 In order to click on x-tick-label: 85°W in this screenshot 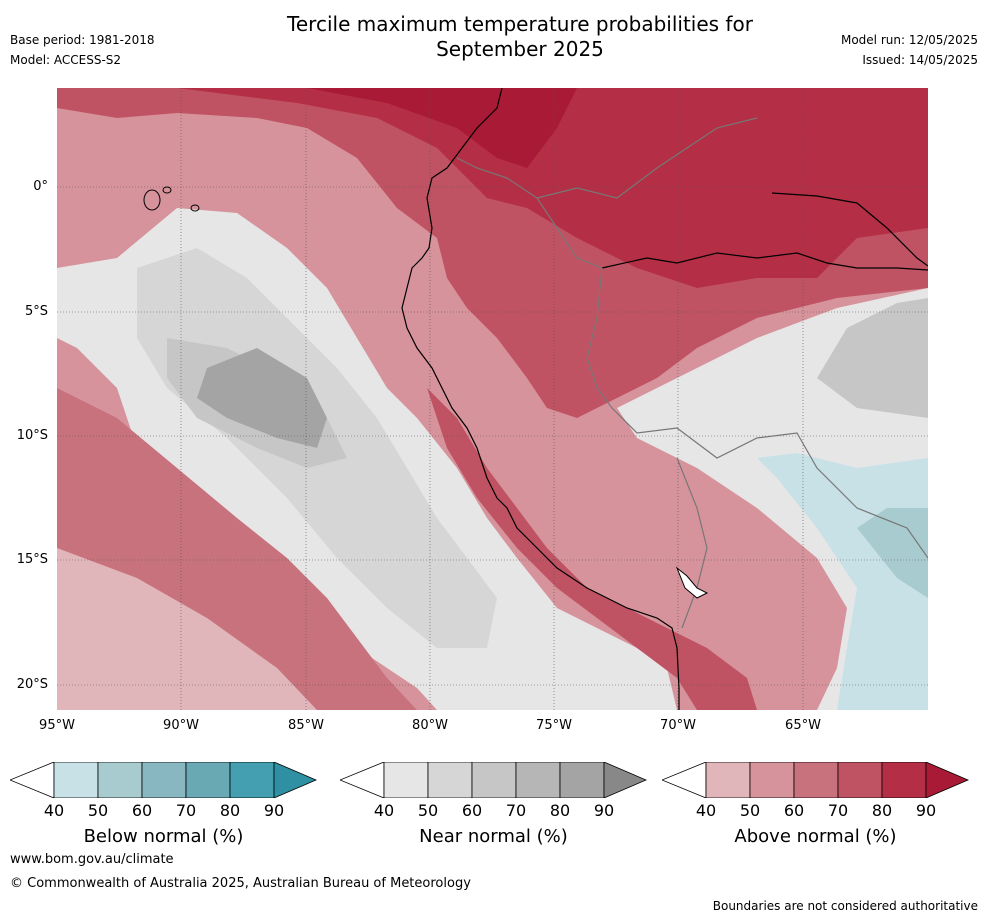, I will do `click(306, 725)`.